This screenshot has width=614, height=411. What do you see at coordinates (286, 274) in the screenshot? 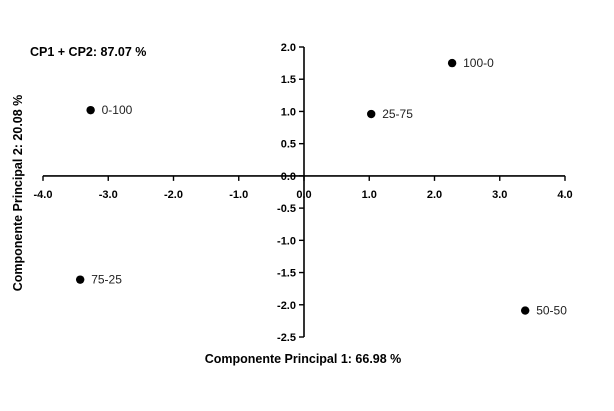
I see `y-tick-label: -1.5` at bounding box center [286, 274].